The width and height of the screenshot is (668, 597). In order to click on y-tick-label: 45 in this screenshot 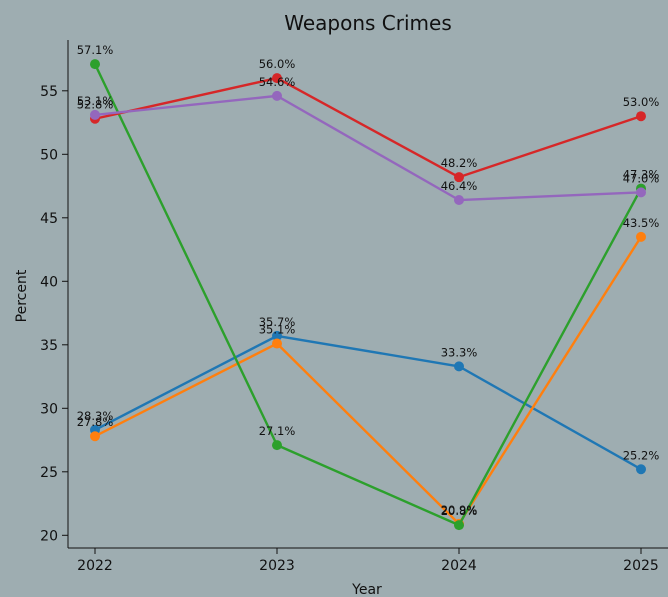, I will do `click(49, 219)`.